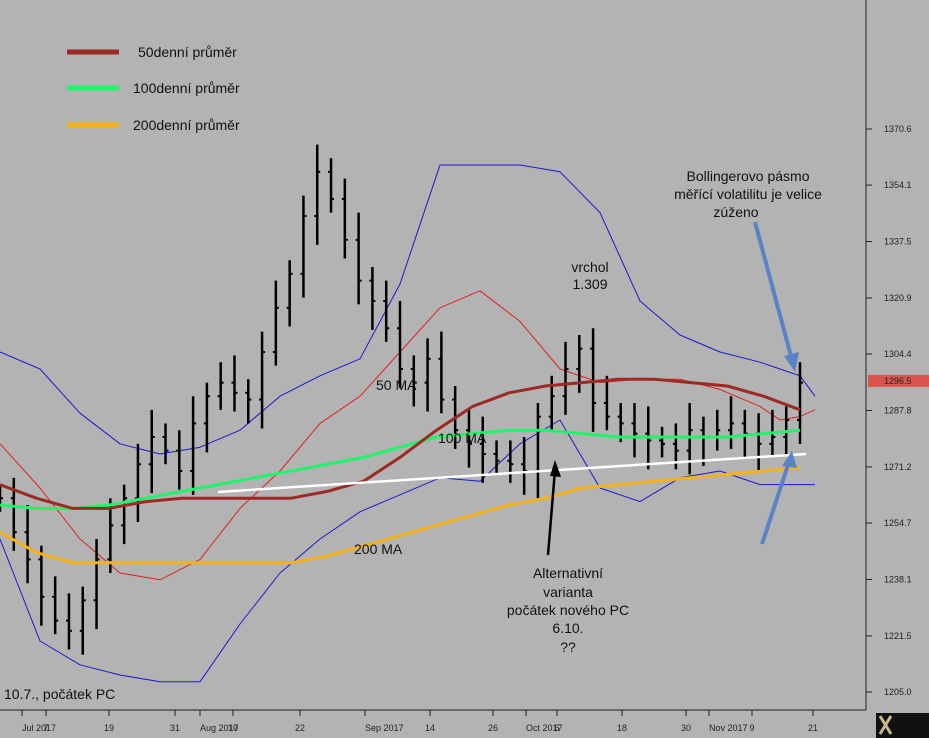 Image resolution: width=929 pixels, height=738 pixels. What do you see at coordinates (186, 125) in the screenshot?
I see `legend-label-ma200: 200denní průměr` at bounding box center [186, 125].